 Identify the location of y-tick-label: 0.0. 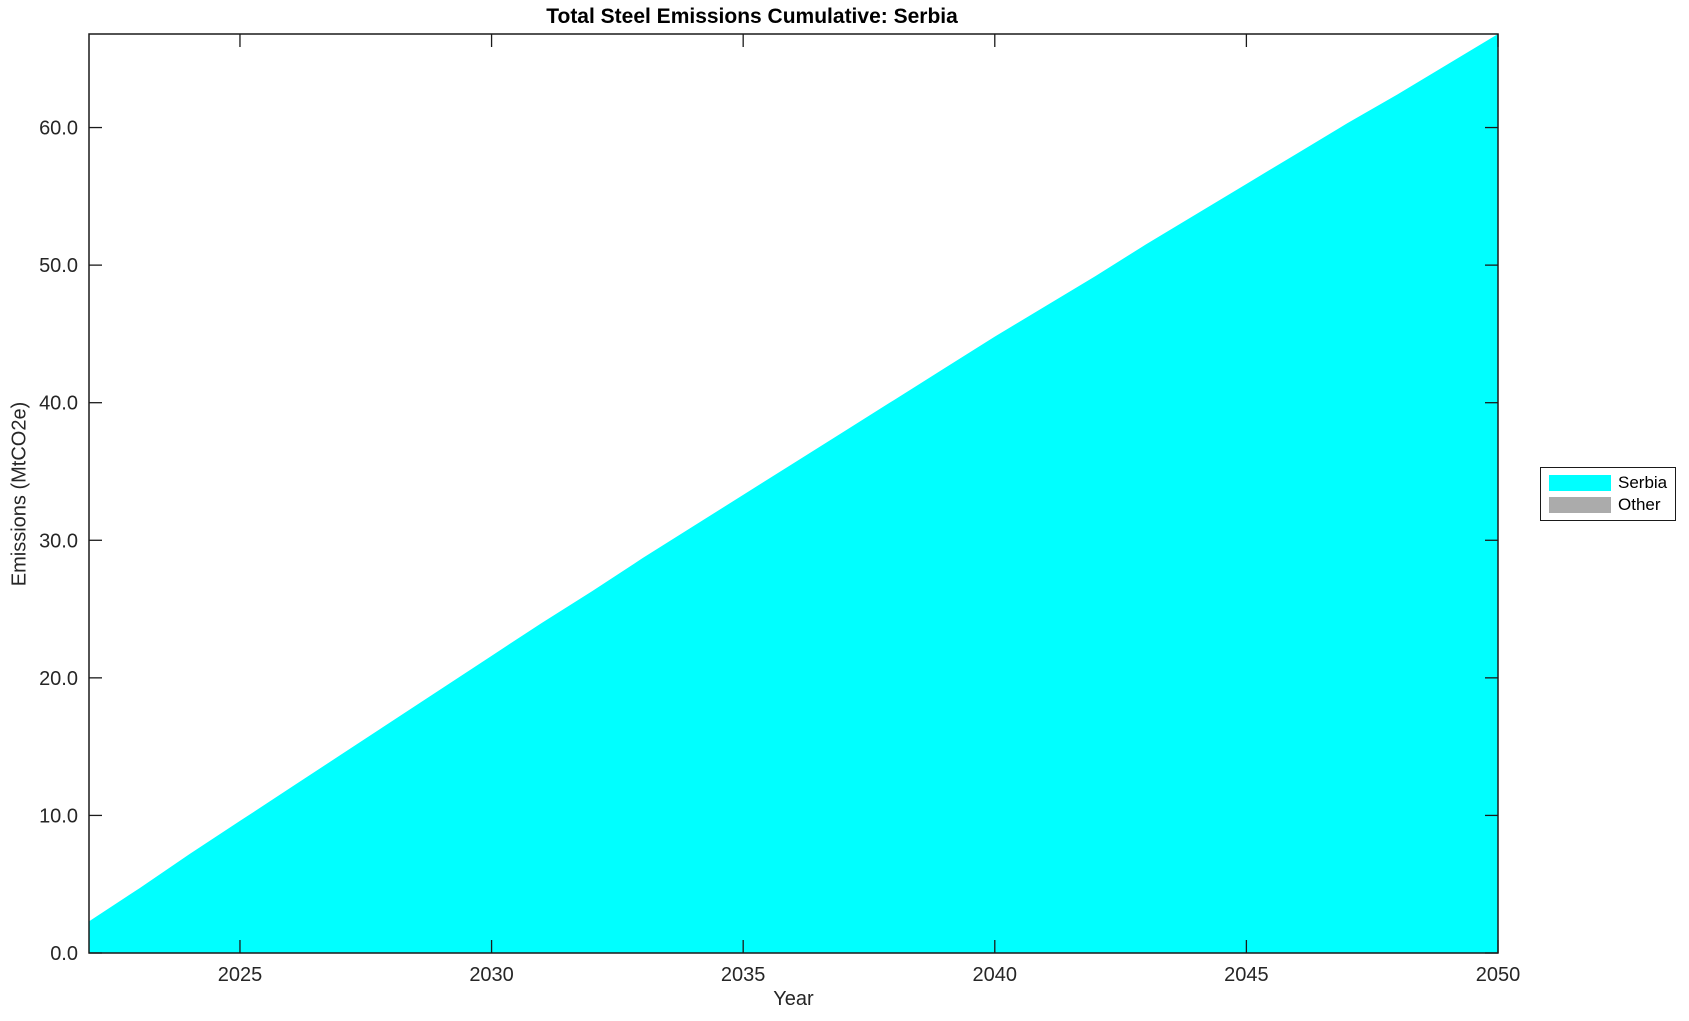
(64, 954).